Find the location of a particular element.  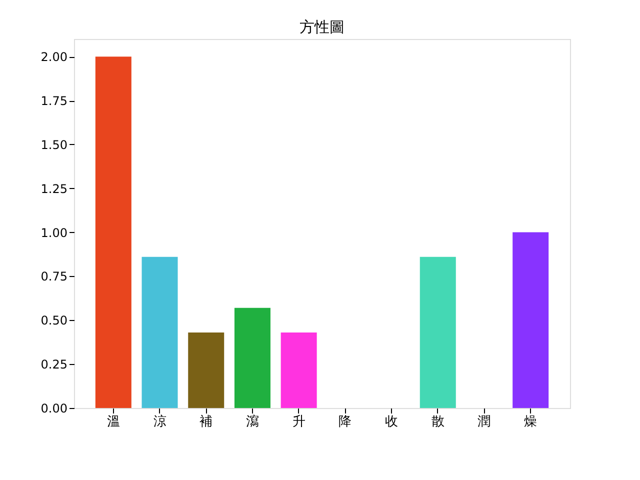

x-tick-label: 散 is located at coordinates (437, 422).